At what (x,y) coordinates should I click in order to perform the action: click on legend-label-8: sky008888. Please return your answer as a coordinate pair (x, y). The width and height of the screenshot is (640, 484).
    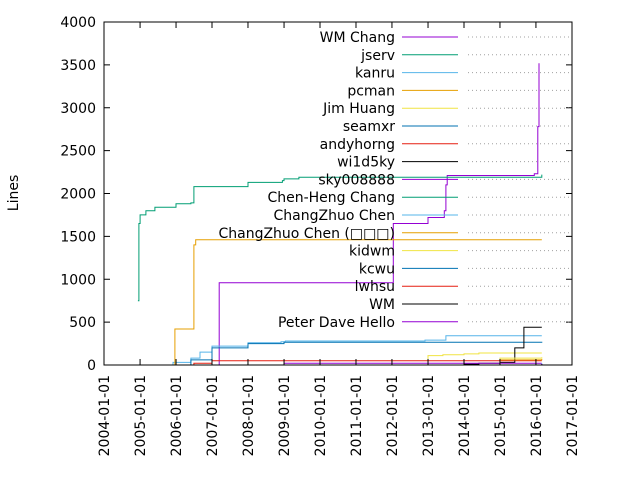
    Looking at the image, I should click on (356, 180).